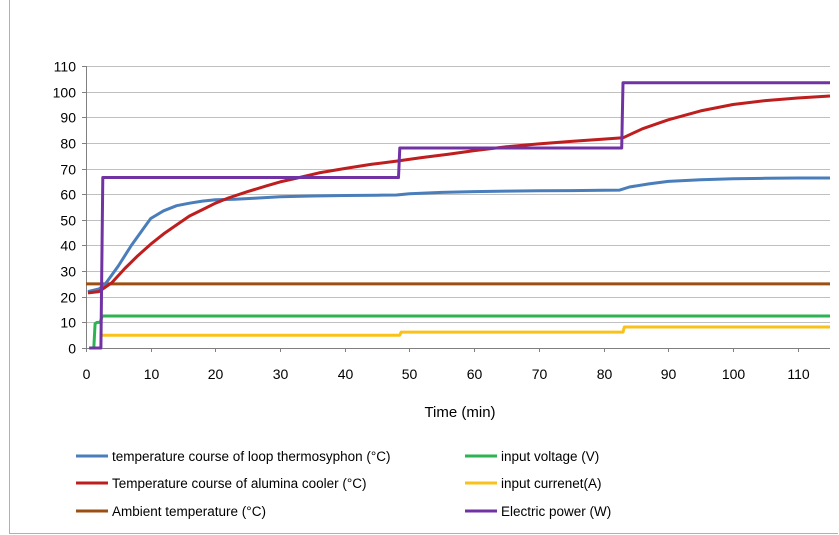  What do you see at coordinates (346, 374) in the screenshot?
I see `x-tick-label: 40` at bounding box center [346, 374].